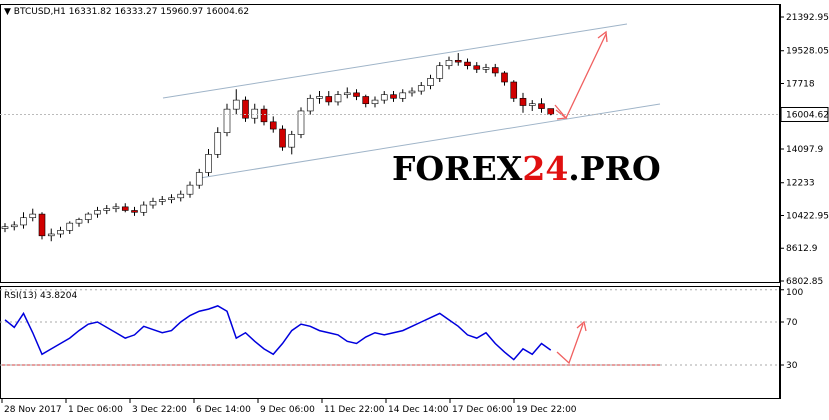 This screenshot has height=420, width=829. Describe the element at coordinates (159, 410) in the screenshot. I see `x-tick-label: 3 Dec 22:00` at that location.